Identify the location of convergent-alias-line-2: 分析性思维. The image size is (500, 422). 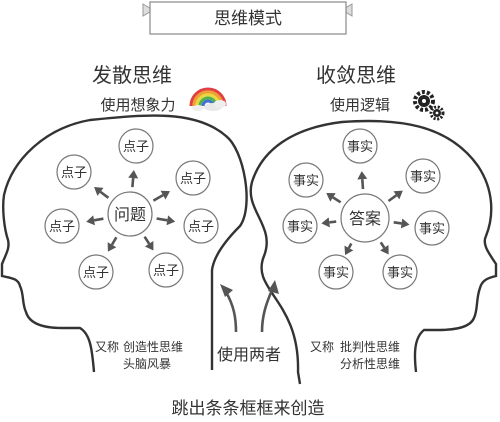
(370, 364).